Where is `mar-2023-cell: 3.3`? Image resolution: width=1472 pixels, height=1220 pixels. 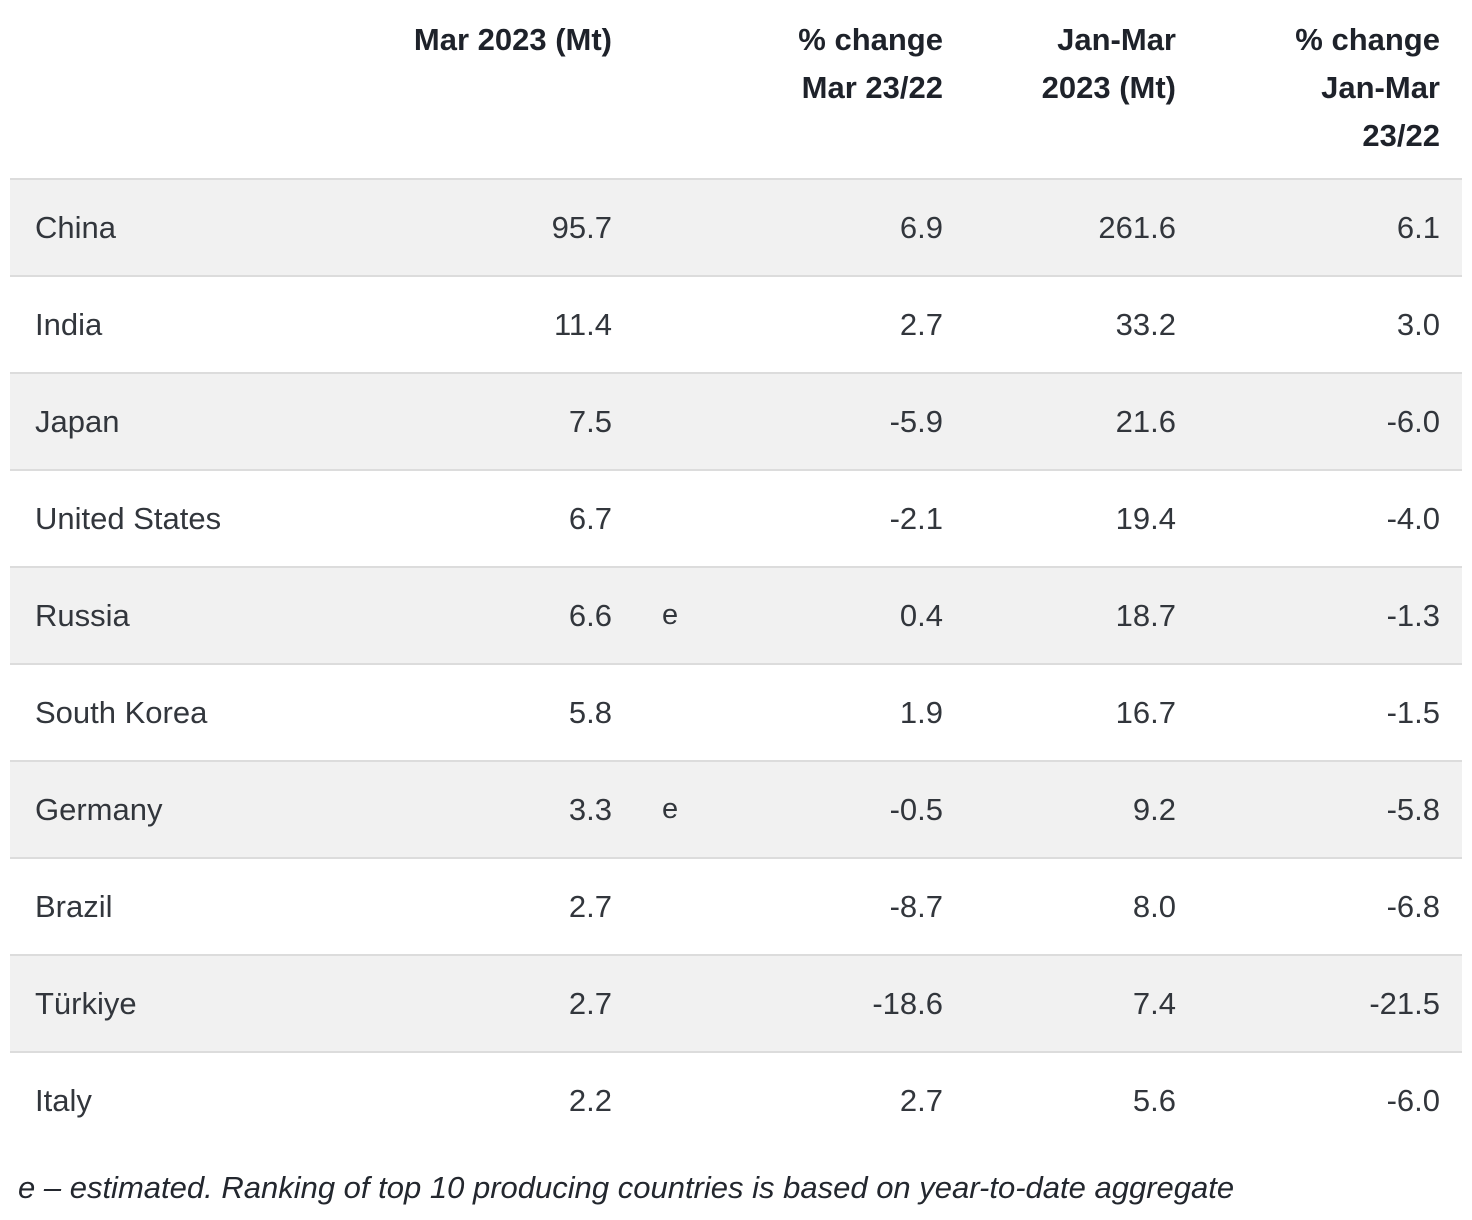
mar-2023-cell: 3.3 is located at coordinates (590, 809).